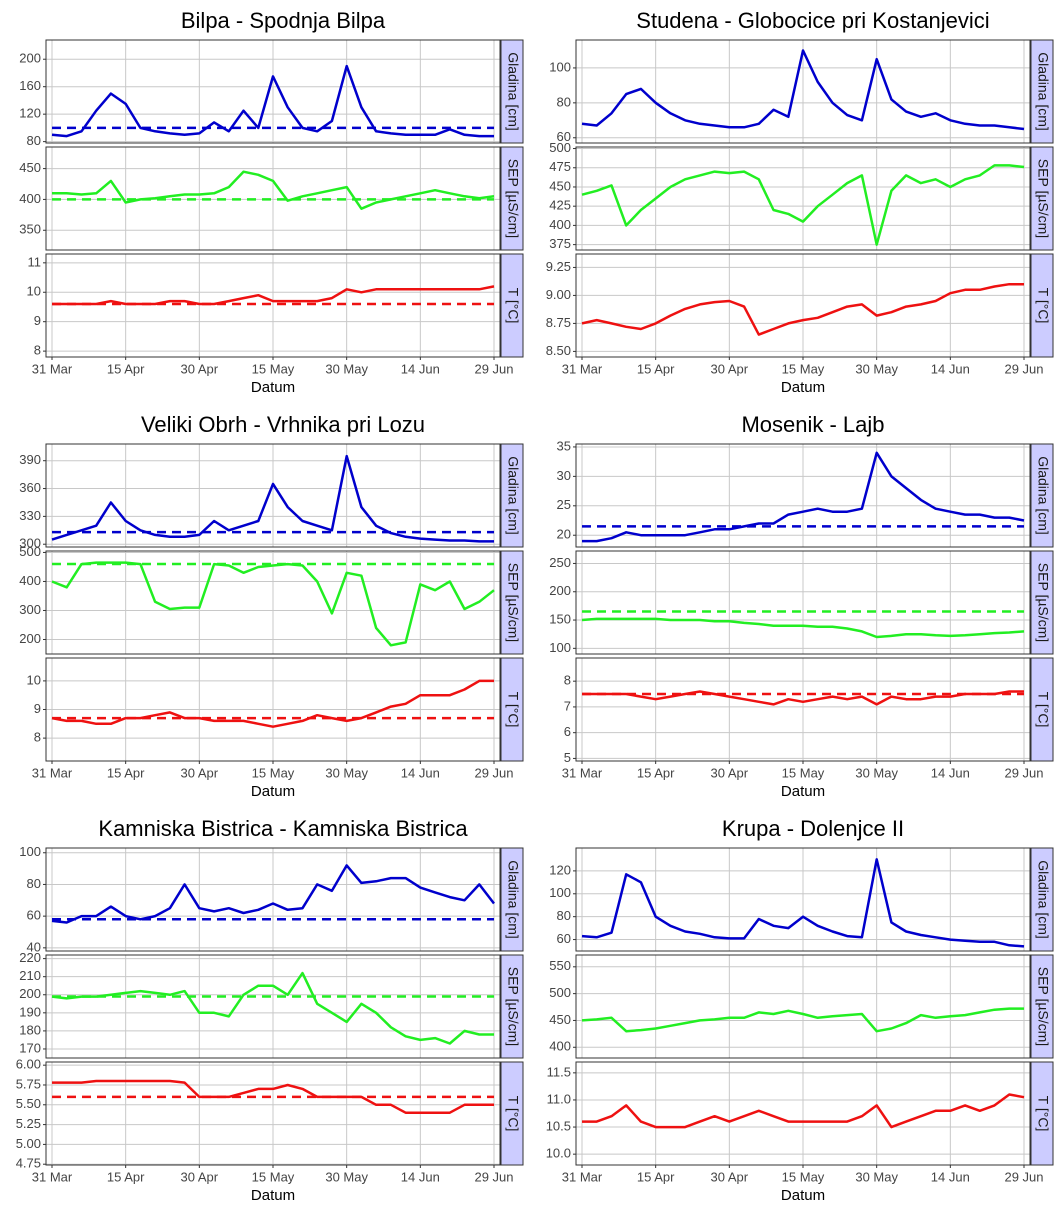 Image resolution: width=1058 pixels, height=1211 pixels. What do you see at coordinates (560, 166) in the screenshot?
I see `y-tick-label: 475` at bounding box center [560, 166].